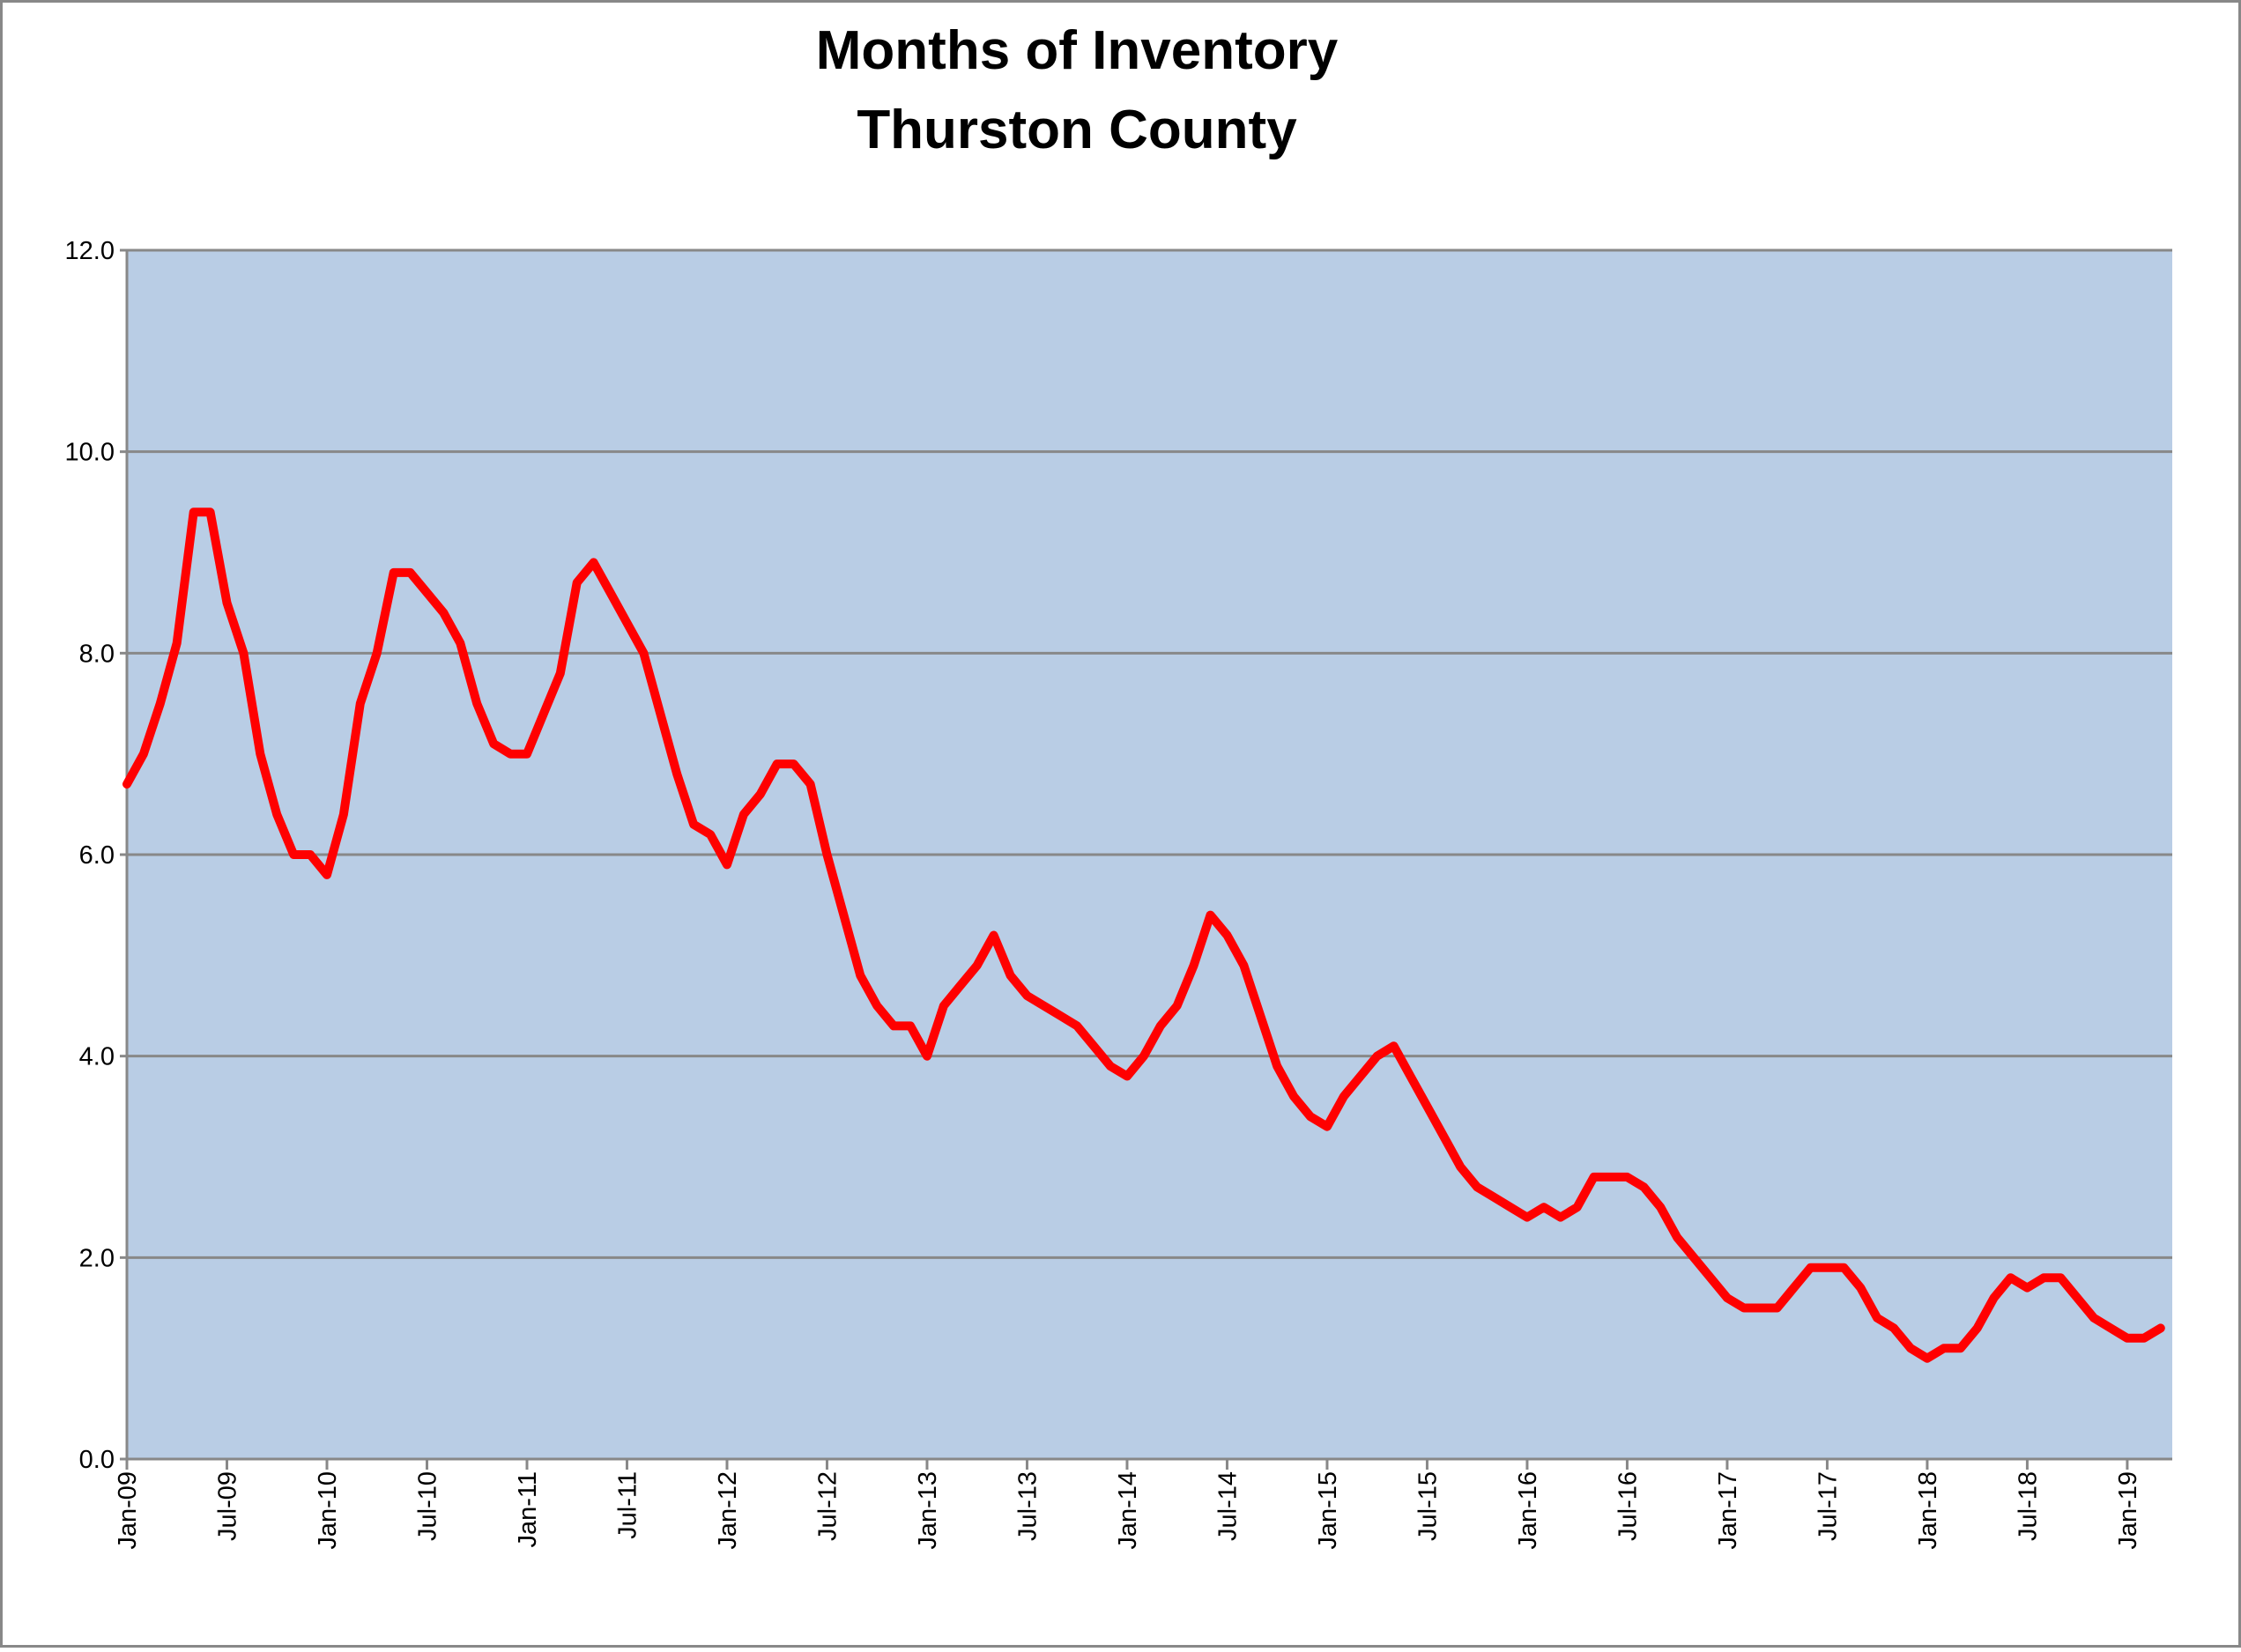 The height and width of the screenshot is (1652, 2241). What do you see at coordinates (427, 1506) in the screenshot?
I see `x-tick-label: Jul-10` at bounding box center [427, 1506].